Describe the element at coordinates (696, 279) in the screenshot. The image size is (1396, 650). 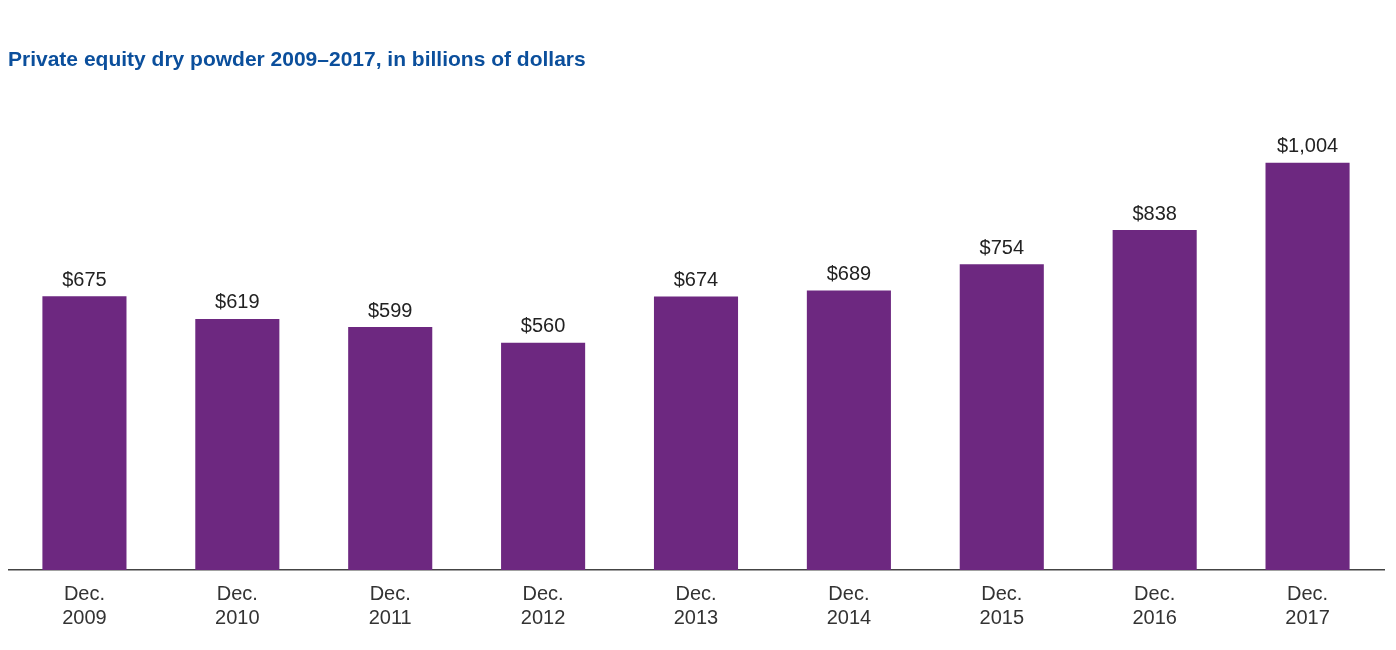
I see `data-label: $674` at that location.